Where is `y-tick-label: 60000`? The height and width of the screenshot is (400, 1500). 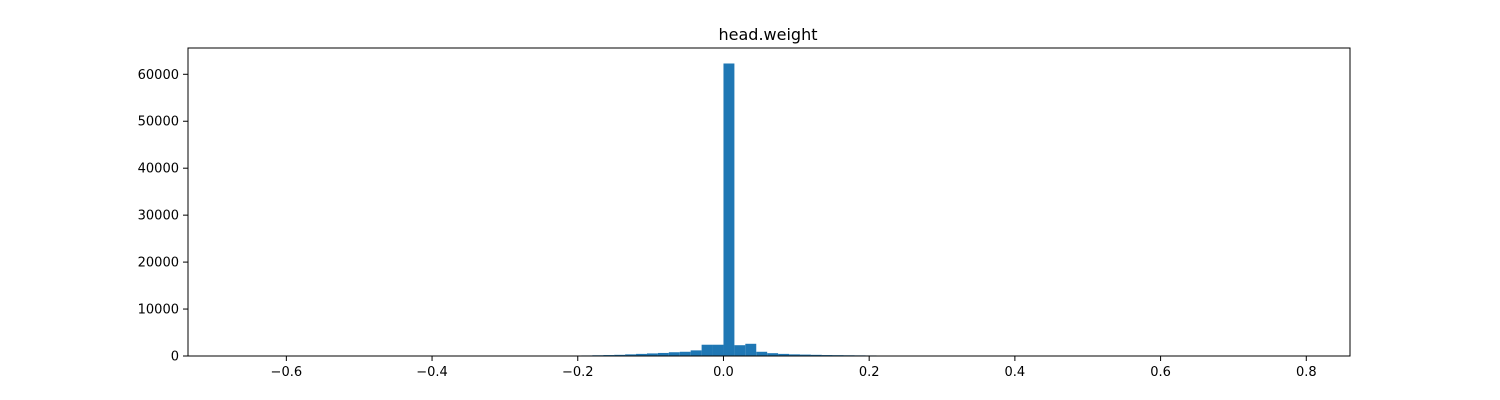 y-tick-label: 60000 is located at coordinates (158, 75).